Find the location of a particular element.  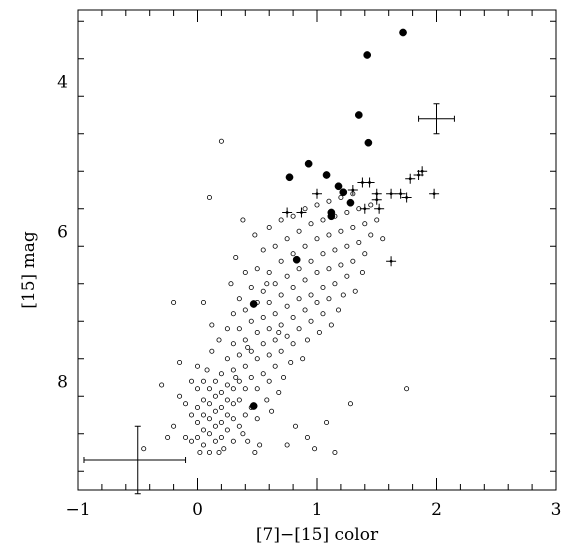

y-axis-label: [15] mag is located at coordinates (29, 270).